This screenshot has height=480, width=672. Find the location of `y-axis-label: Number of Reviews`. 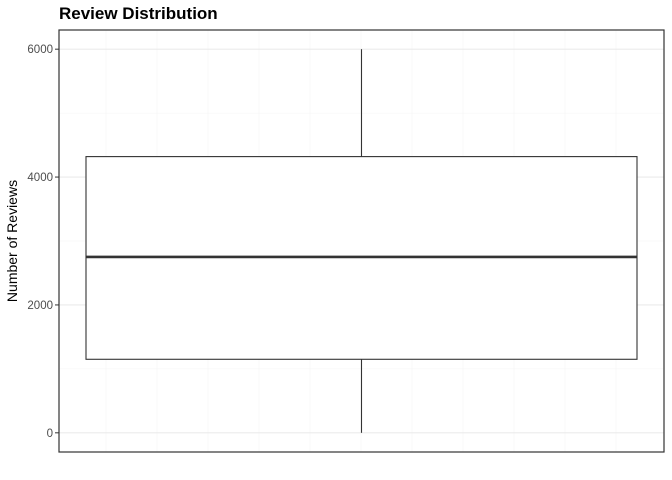

y-axis-label: Number of Reviews is located at coordinates (12, 241).